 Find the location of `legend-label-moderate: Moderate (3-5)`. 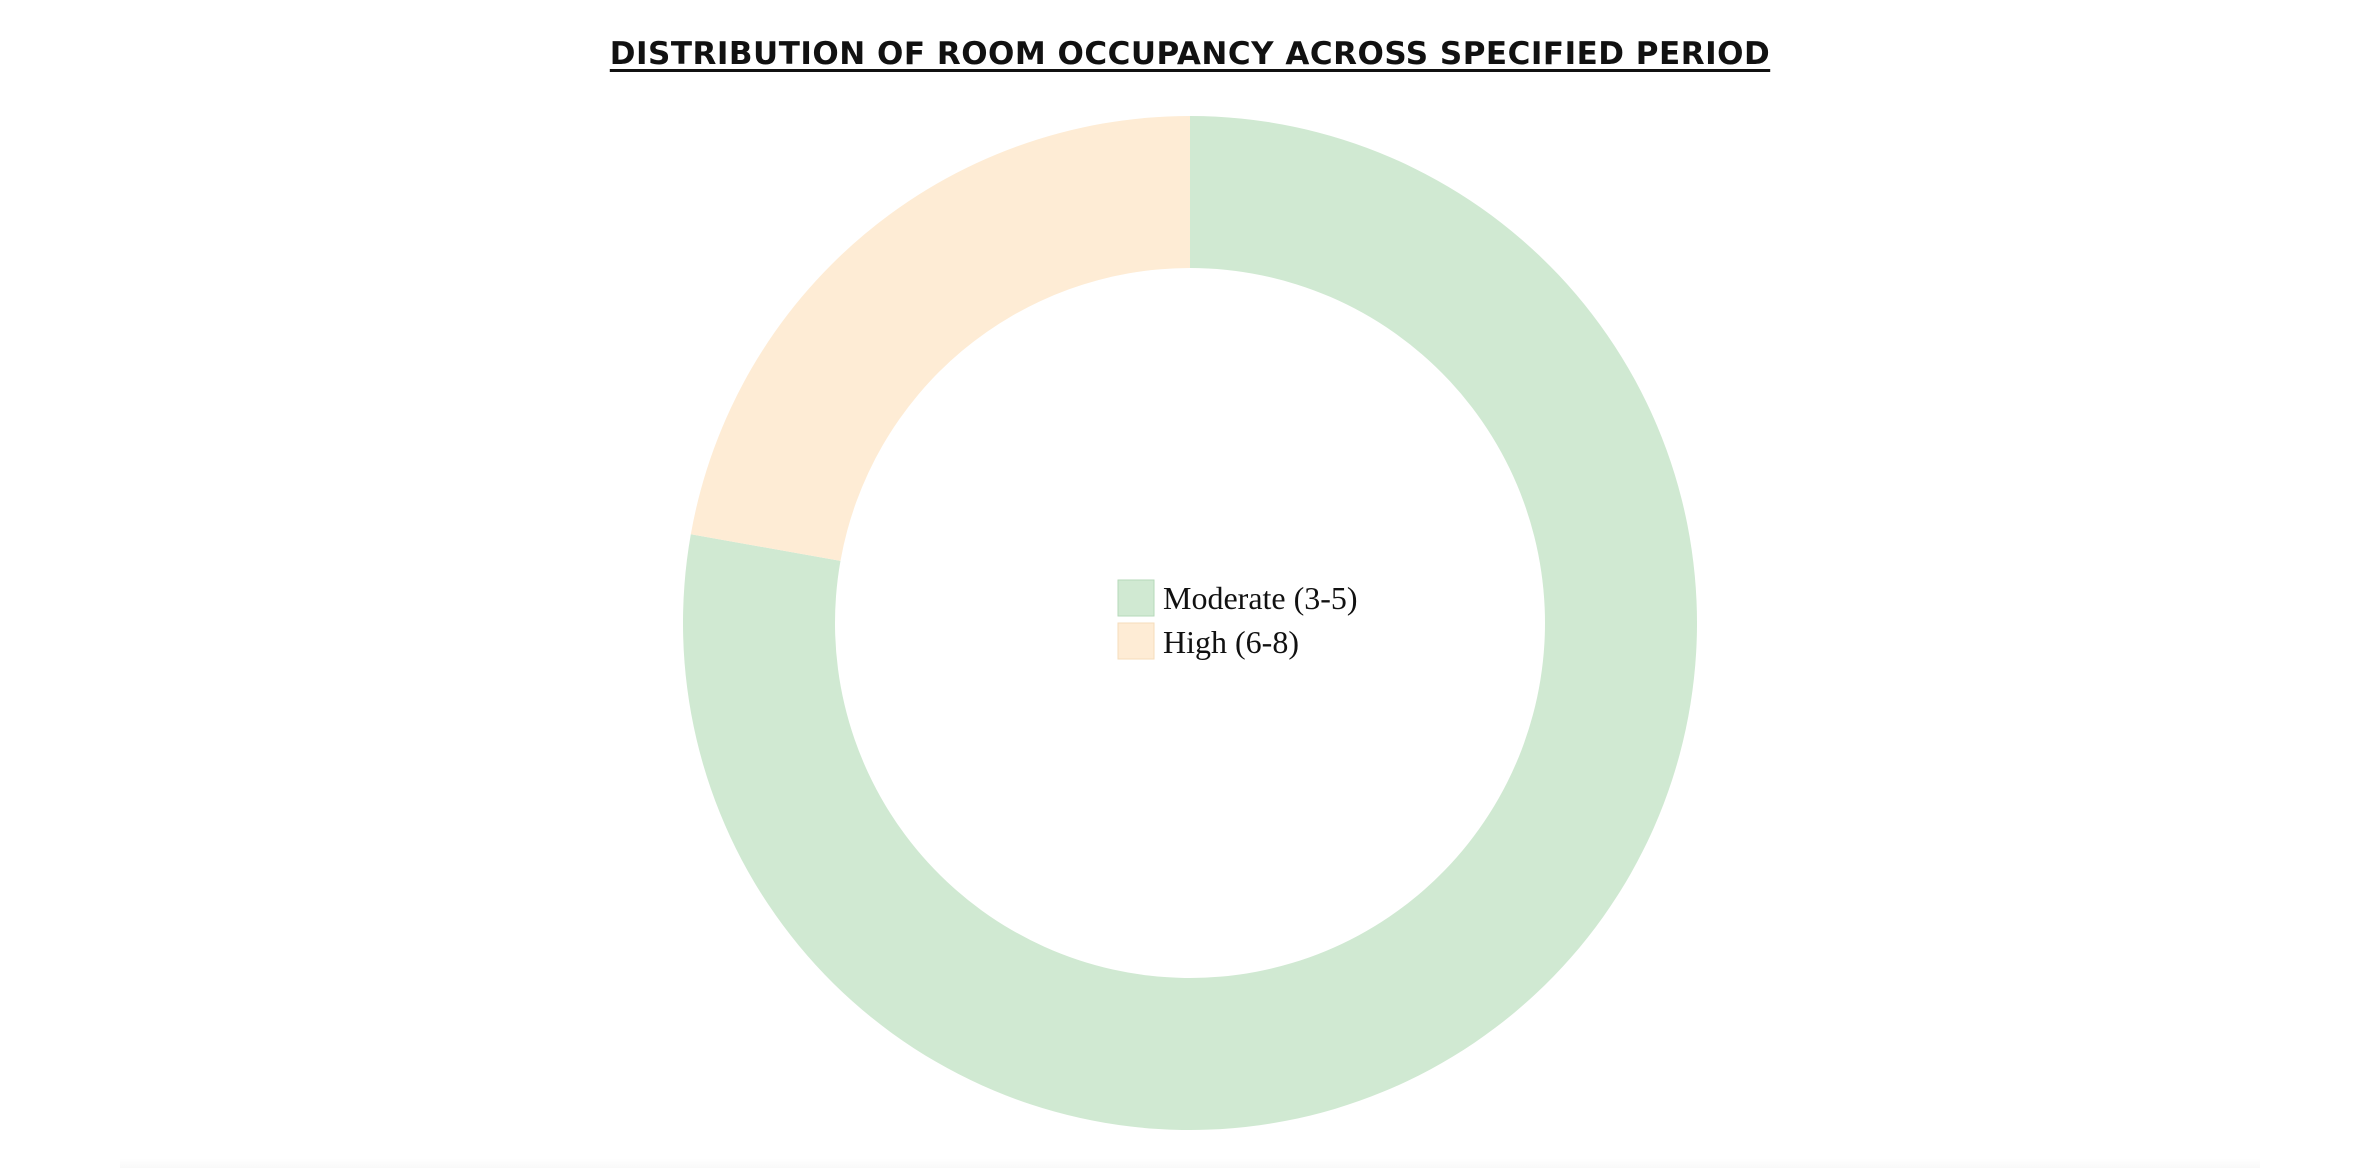

legend-label-moderate: Moderate (3-5) is located at coordinates (1260, 598).